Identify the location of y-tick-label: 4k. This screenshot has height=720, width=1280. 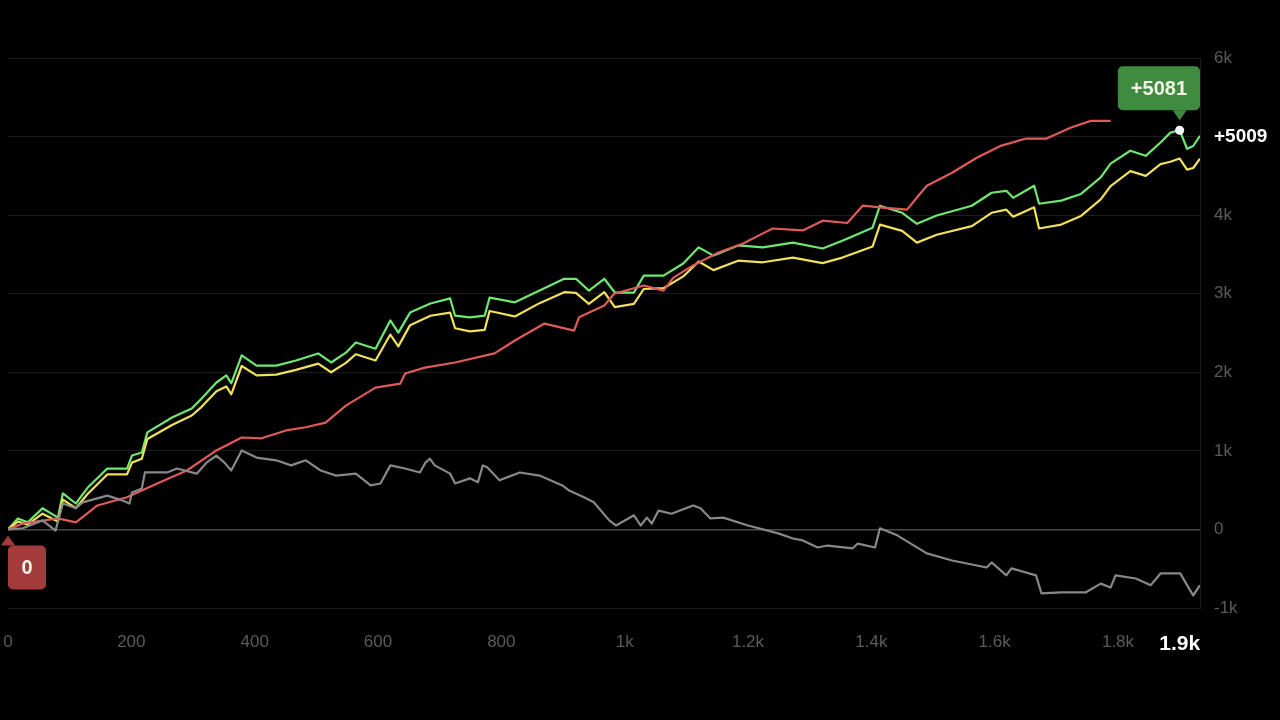
(1223, 214).